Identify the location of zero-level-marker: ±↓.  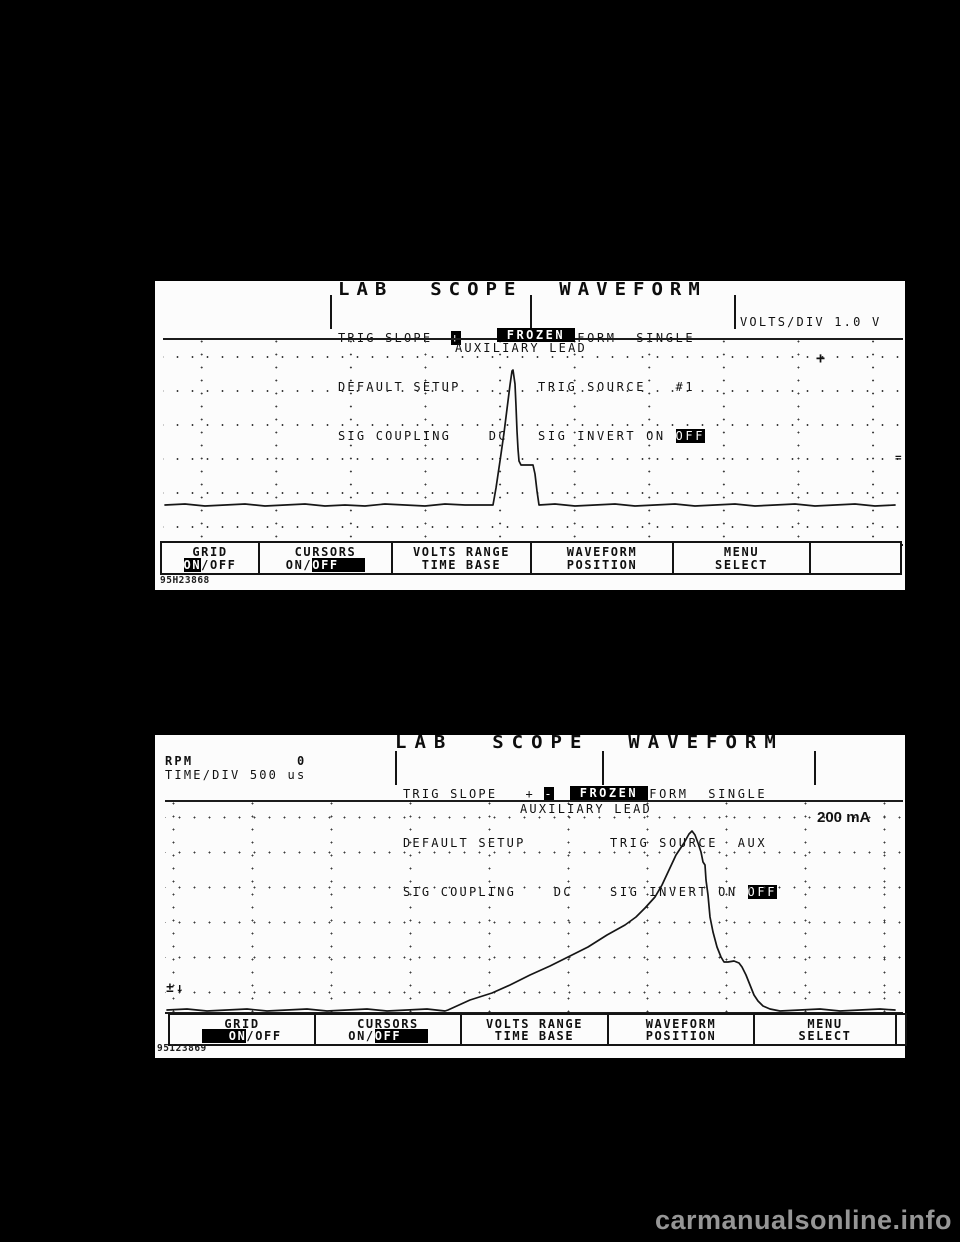
(176, 988).